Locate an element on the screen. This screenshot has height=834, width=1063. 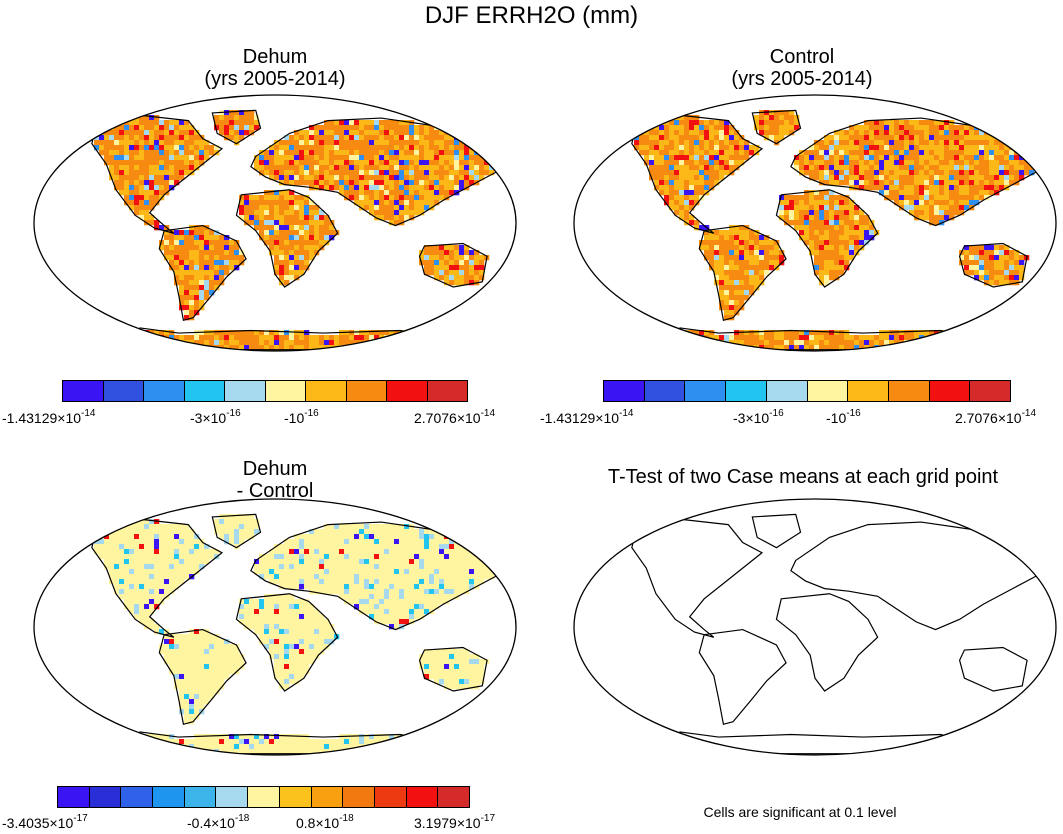
panel-title-control: Control (yrs 2005-2014) is located at coordinates (802, 68).